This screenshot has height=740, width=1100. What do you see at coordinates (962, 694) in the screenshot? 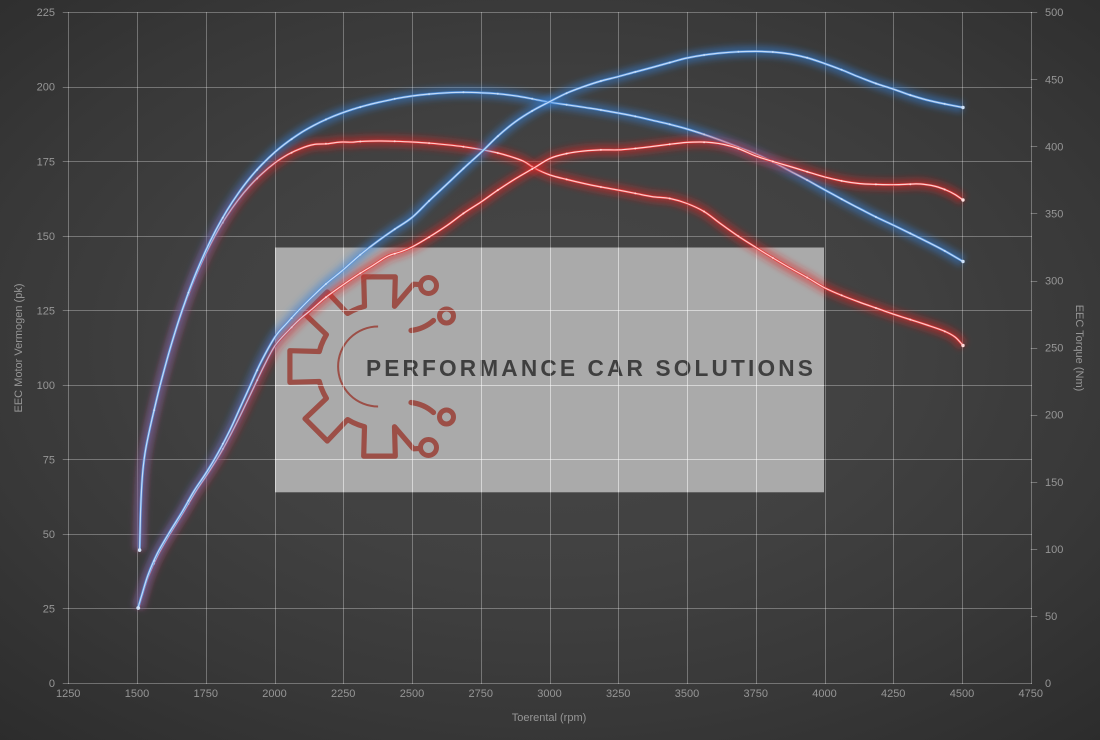
I see `svg-text: 4500` at bounding box center [962, 694].